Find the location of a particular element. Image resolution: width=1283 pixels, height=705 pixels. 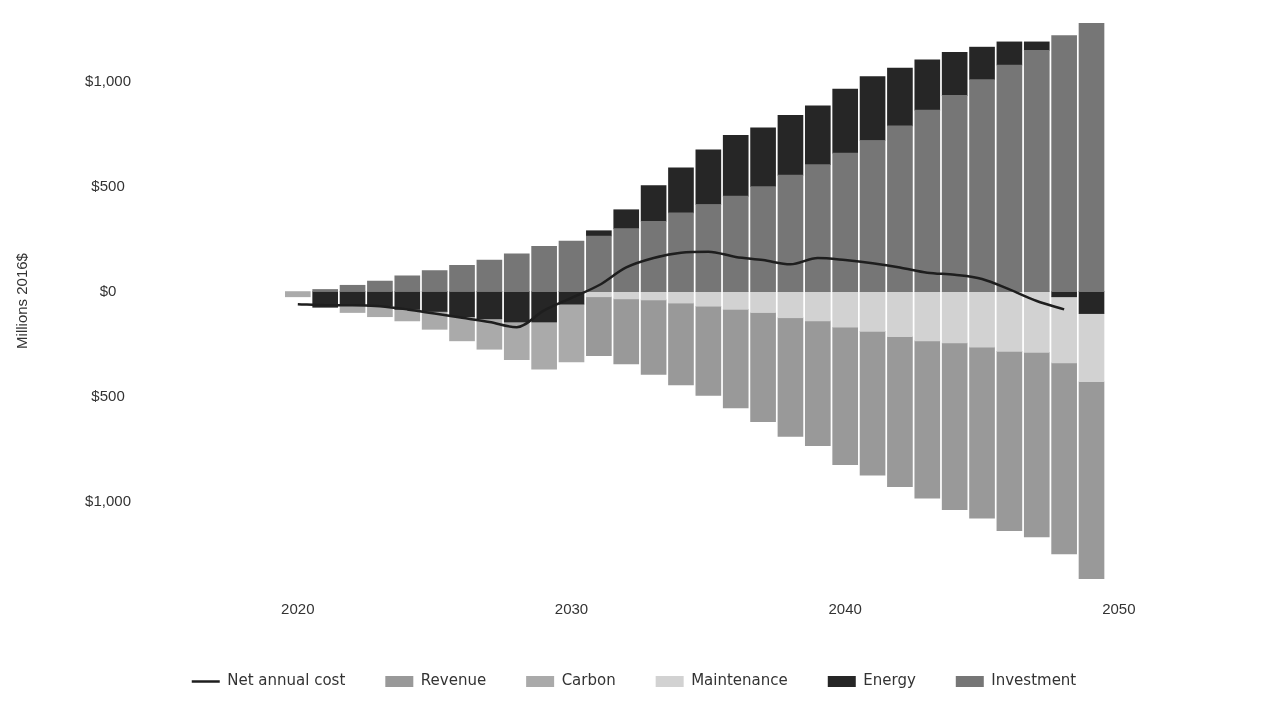

line-series is located at coordinates (681, 289).